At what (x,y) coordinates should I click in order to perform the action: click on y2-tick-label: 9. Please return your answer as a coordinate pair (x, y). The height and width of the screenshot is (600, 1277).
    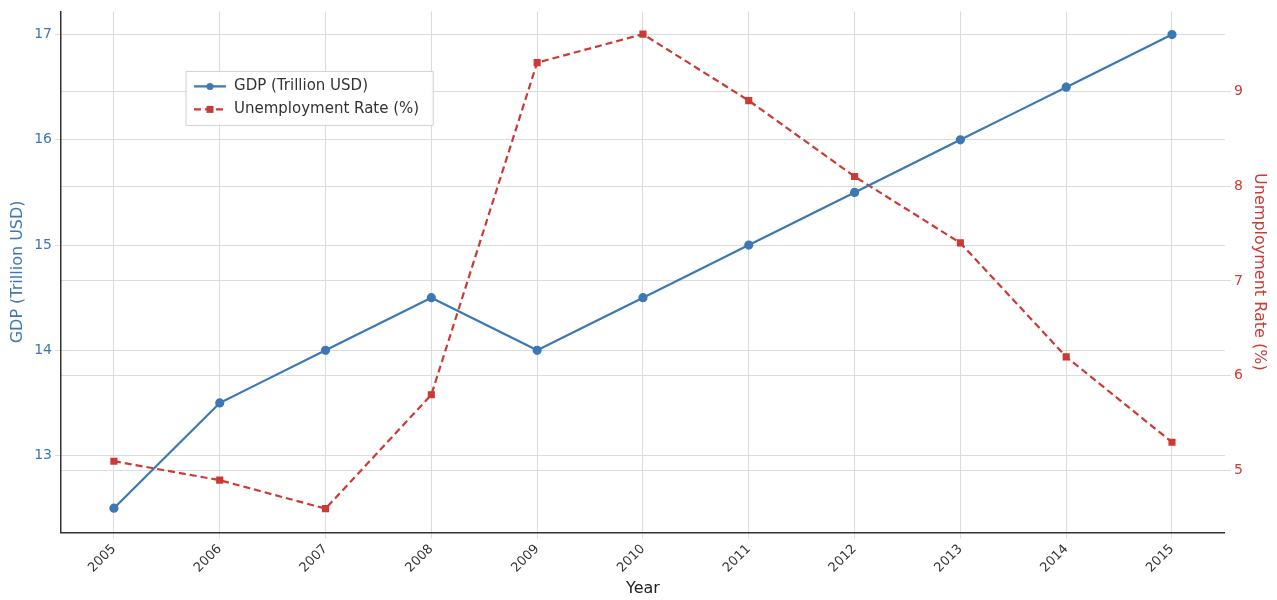
    Looking at the image, I should click on (1238, 89).